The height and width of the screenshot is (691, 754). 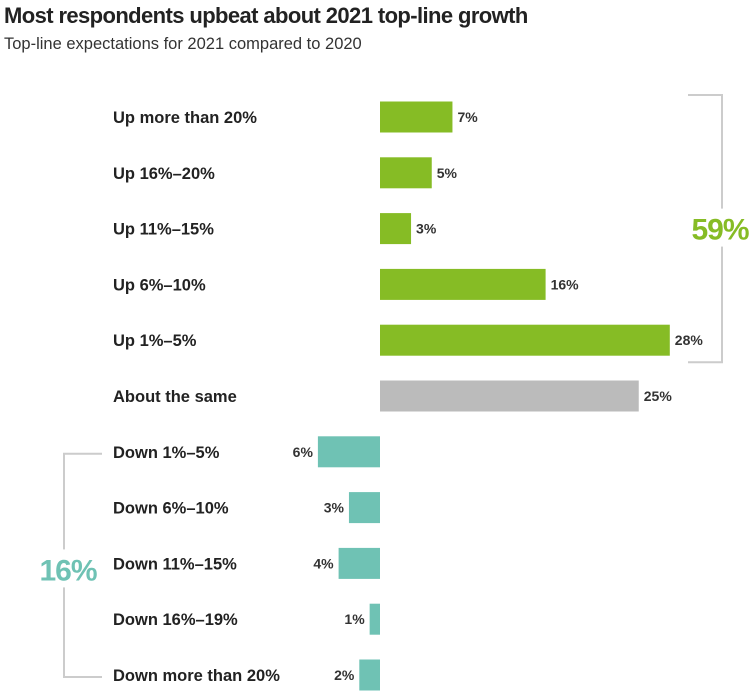 I want to click on value-label: 25%, so click(x=658, y=396).